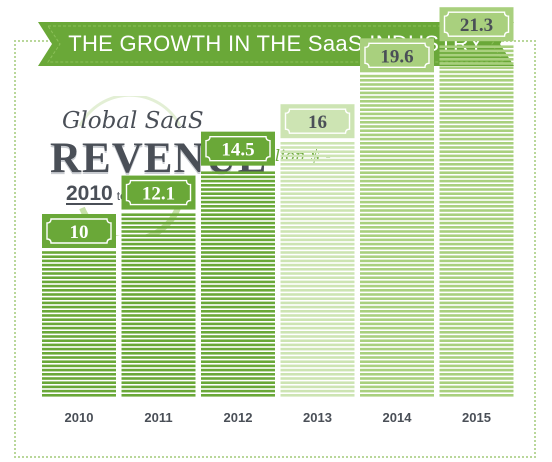 This screenshot has width=552, height=462. What do you see at coordinates (158, 194) in the screenshot?
I see `data-label-2011: 12.1` at bounding box center [158, 194].